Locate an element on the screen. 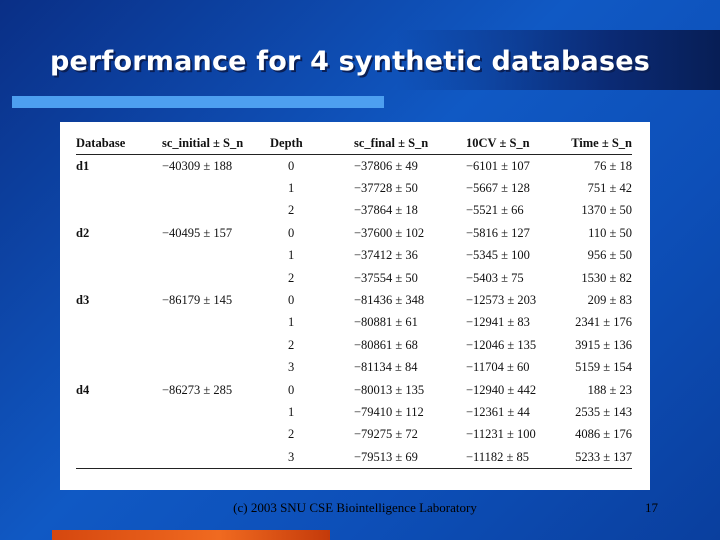 This screenshot has width=720, height=540. table-row: 3 −81134 ± 84 −11704 ± 60 5159 ± 154 is located at coordinates (354, 368).